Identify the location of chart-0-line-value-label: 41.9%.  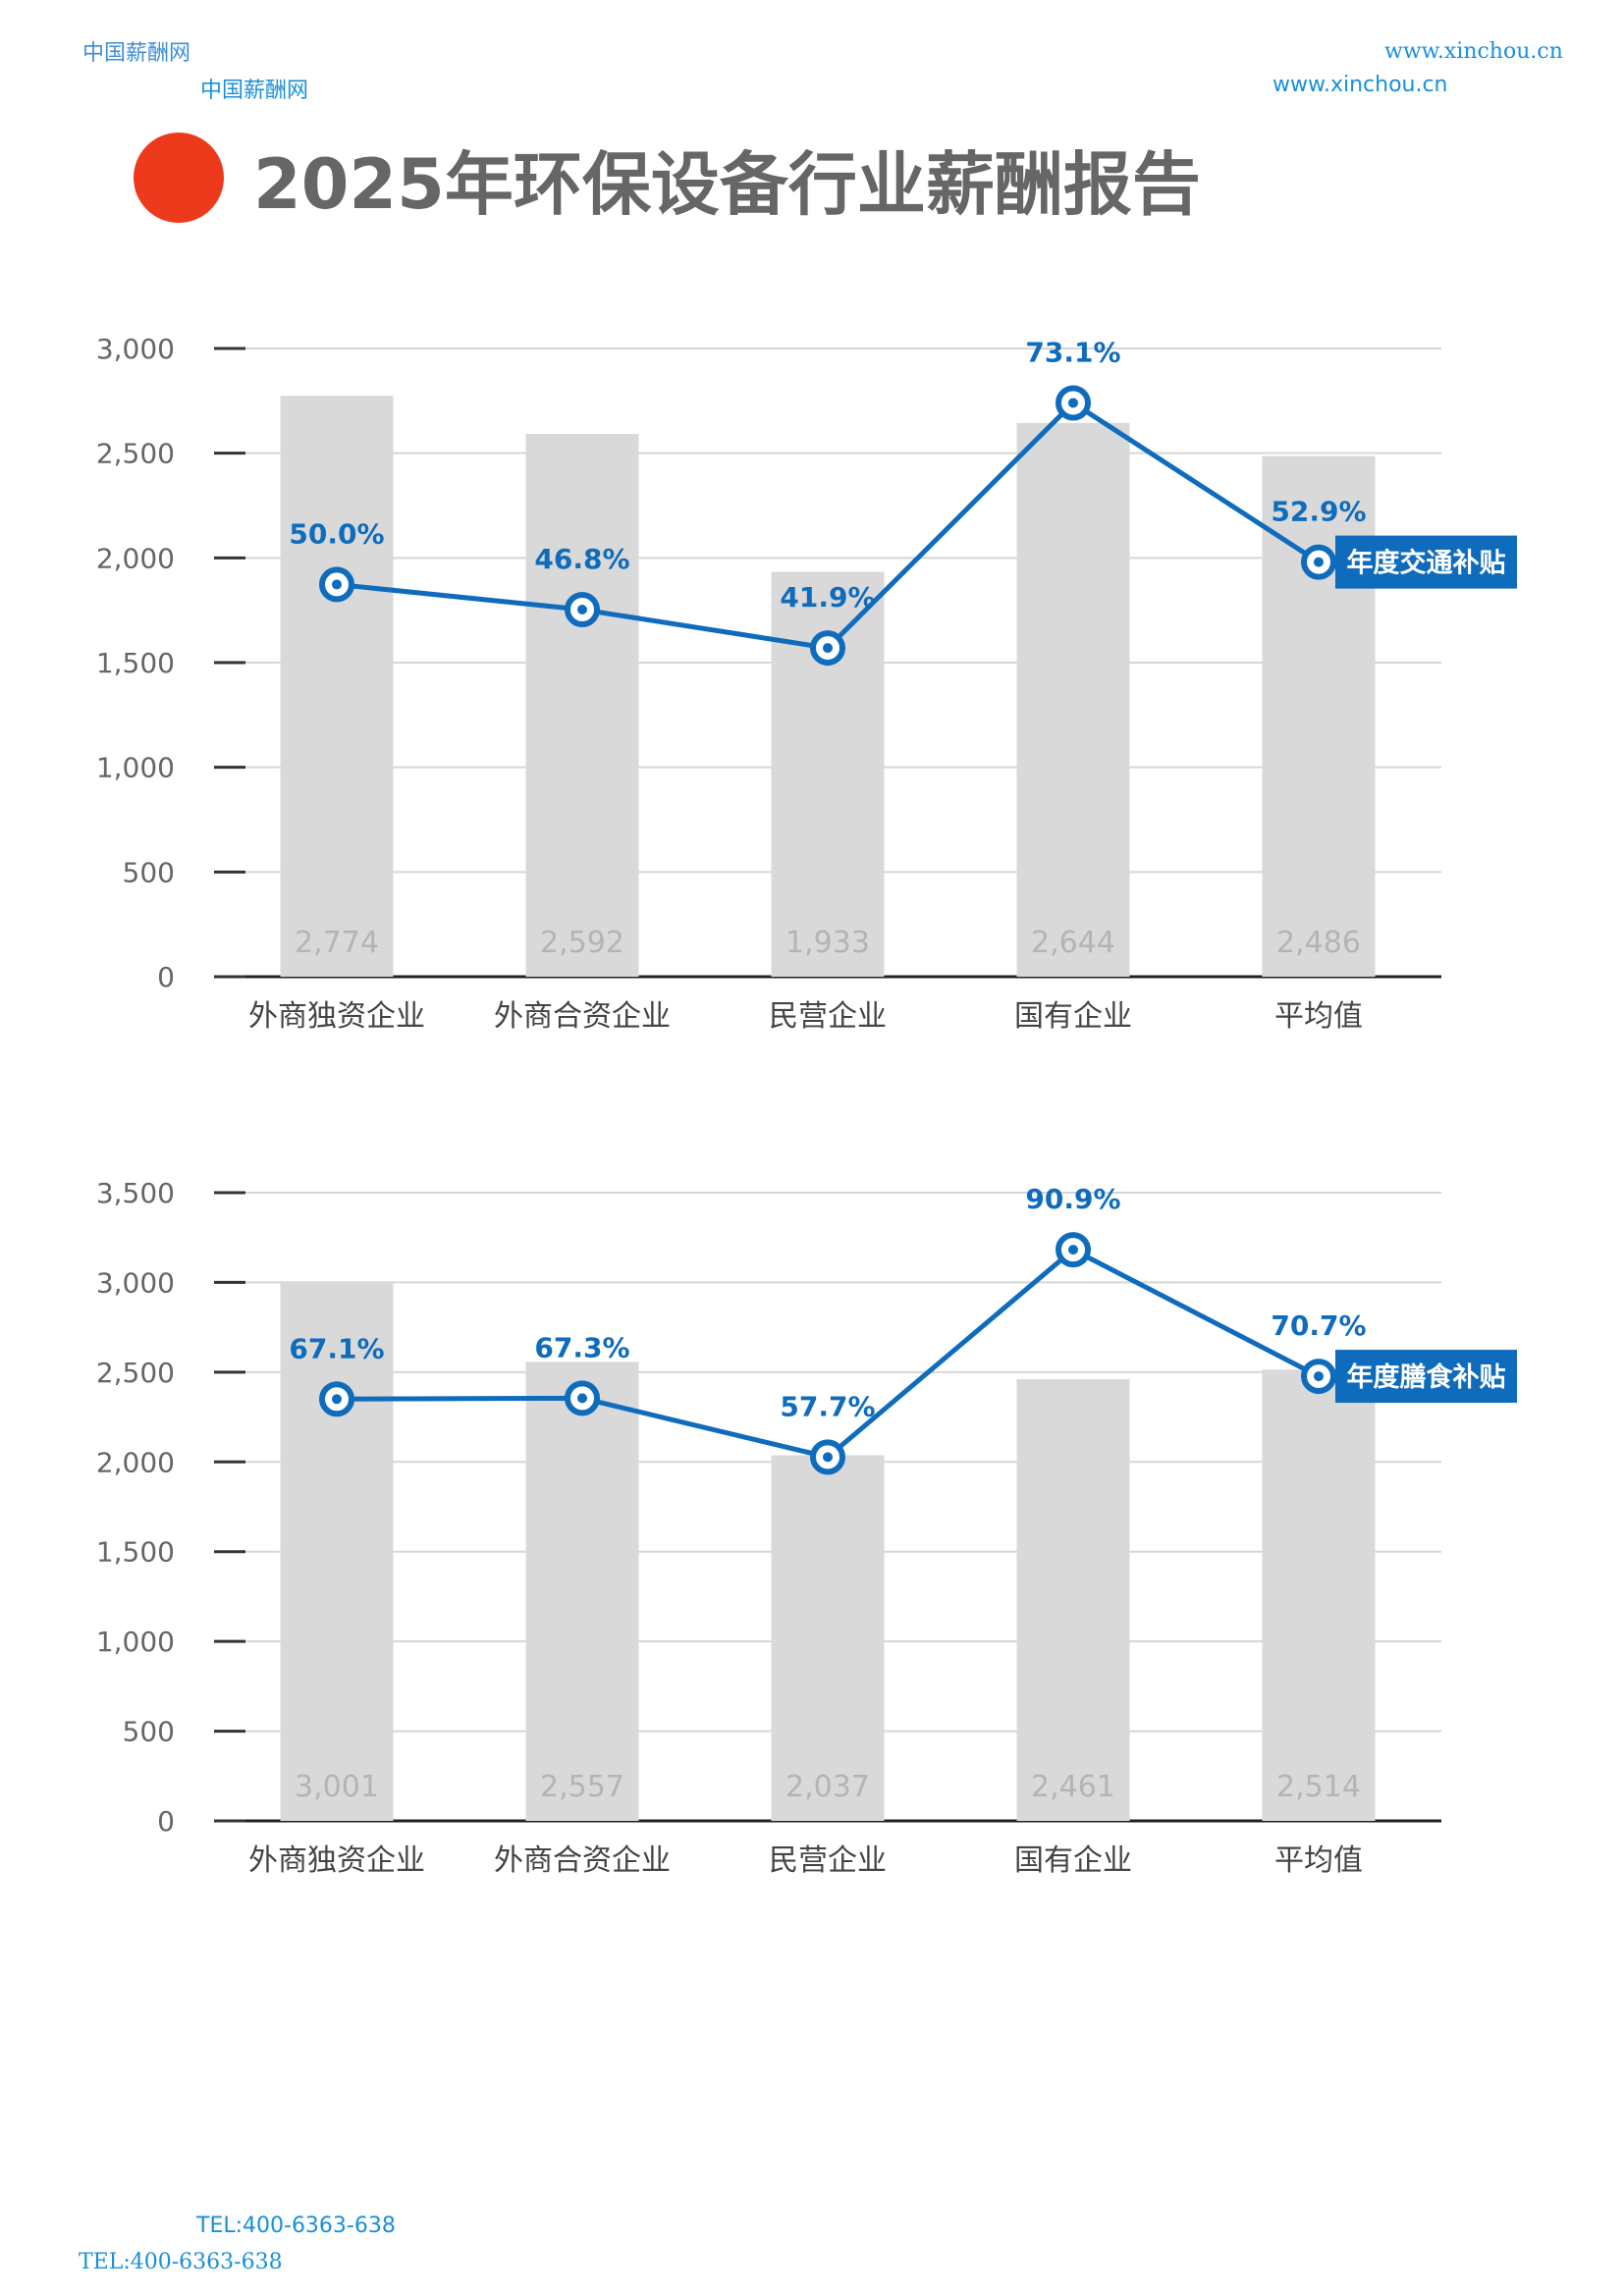
(827, 598).